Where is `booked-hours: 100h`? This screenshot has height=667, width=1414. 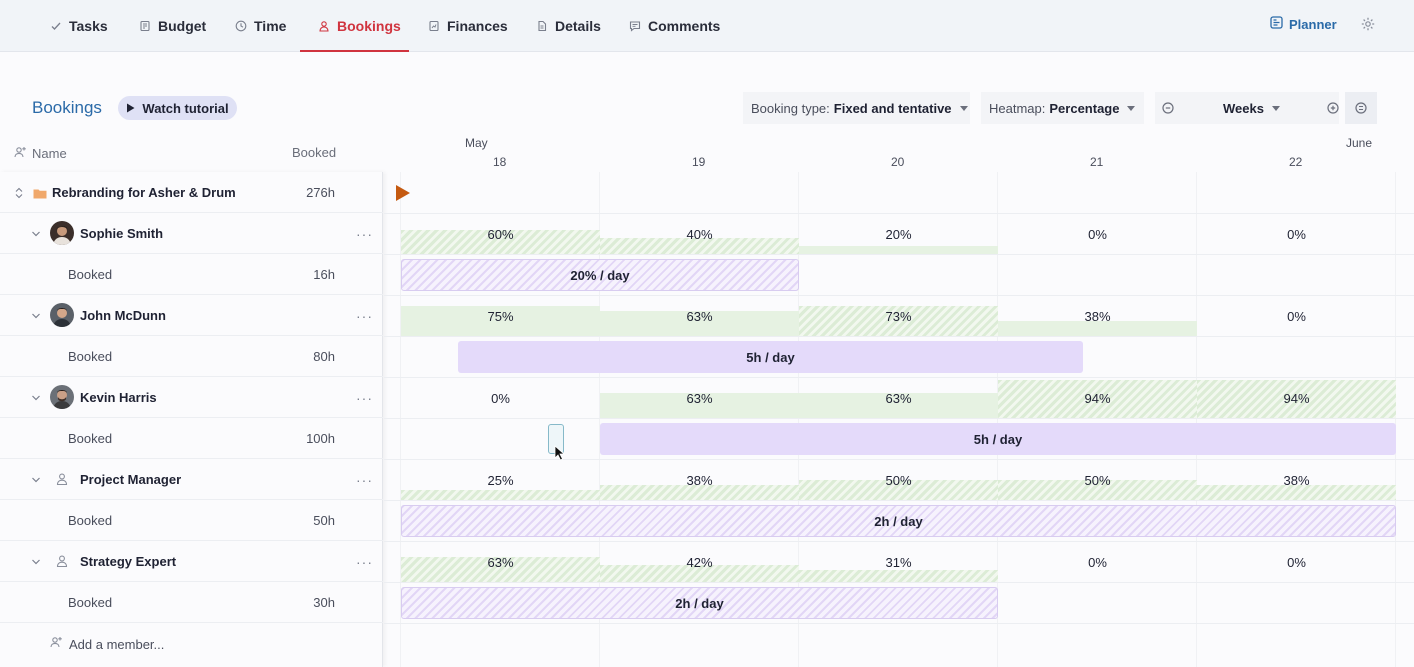
booked-hours: 100h is located at coordinates (320, 438).